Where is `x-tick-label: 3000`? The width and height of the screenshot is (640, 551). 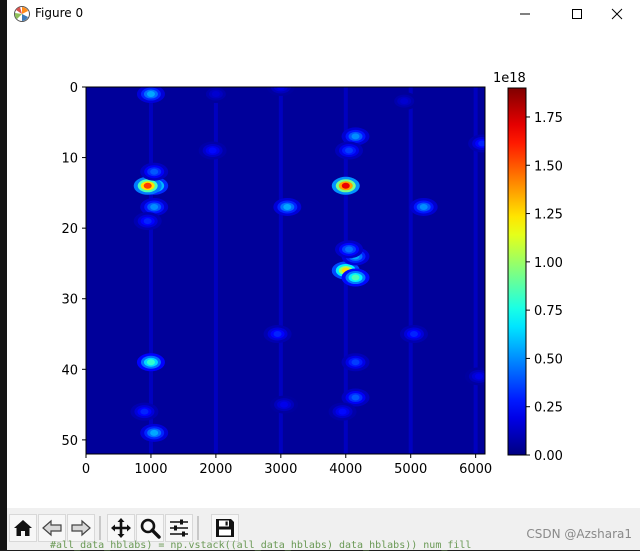 x-tick-label: 3000 is located at coordinates (280, 469).